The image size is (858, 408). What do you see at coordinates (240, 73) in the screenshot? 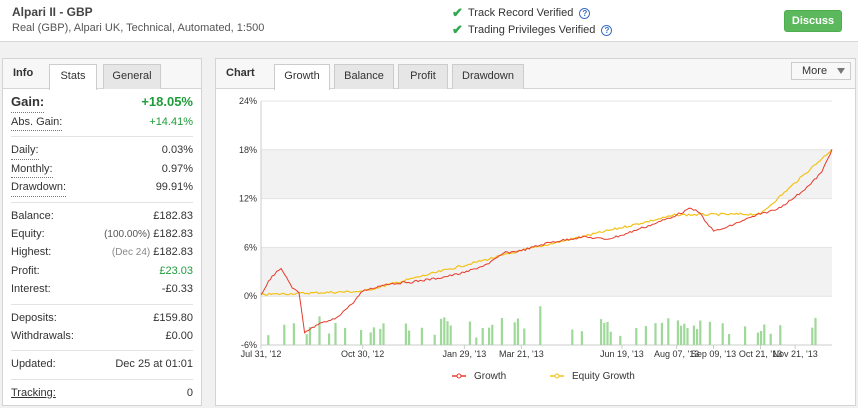
I see `chart-panel-label: Chart` at bounding box center [240, 73].